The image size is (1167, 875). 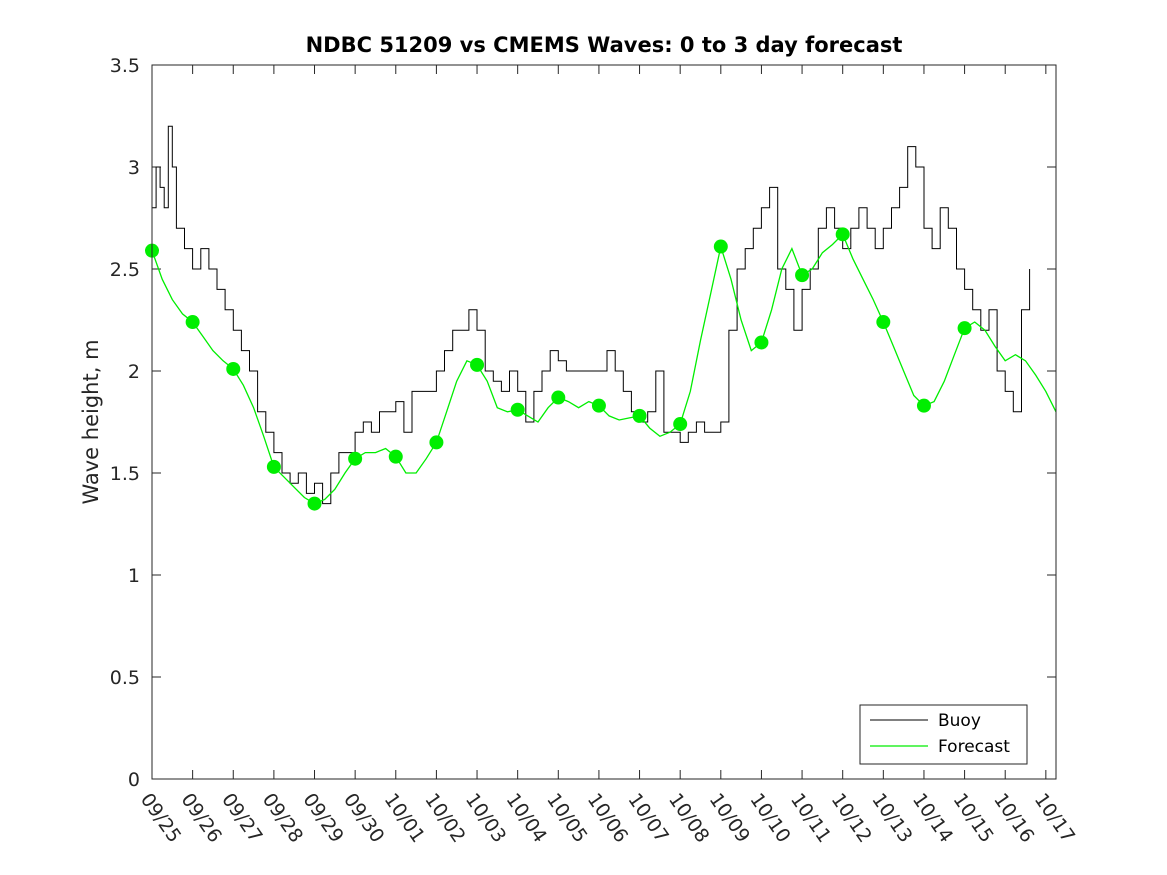 What do you see at coordinates (134, 576) in the screenshot?
I see `y-tick-label: 1` at bounding box center [134, 576].